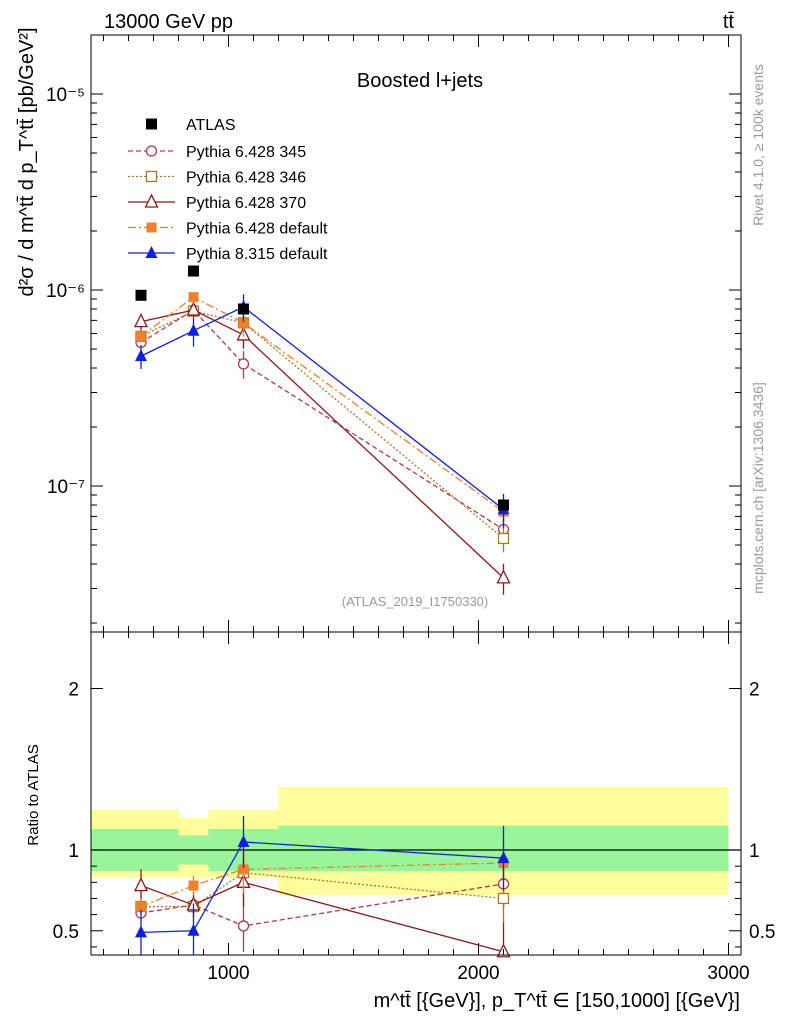  I want to click on ratio-series-pythia-8-315-default, so click(322, 885).